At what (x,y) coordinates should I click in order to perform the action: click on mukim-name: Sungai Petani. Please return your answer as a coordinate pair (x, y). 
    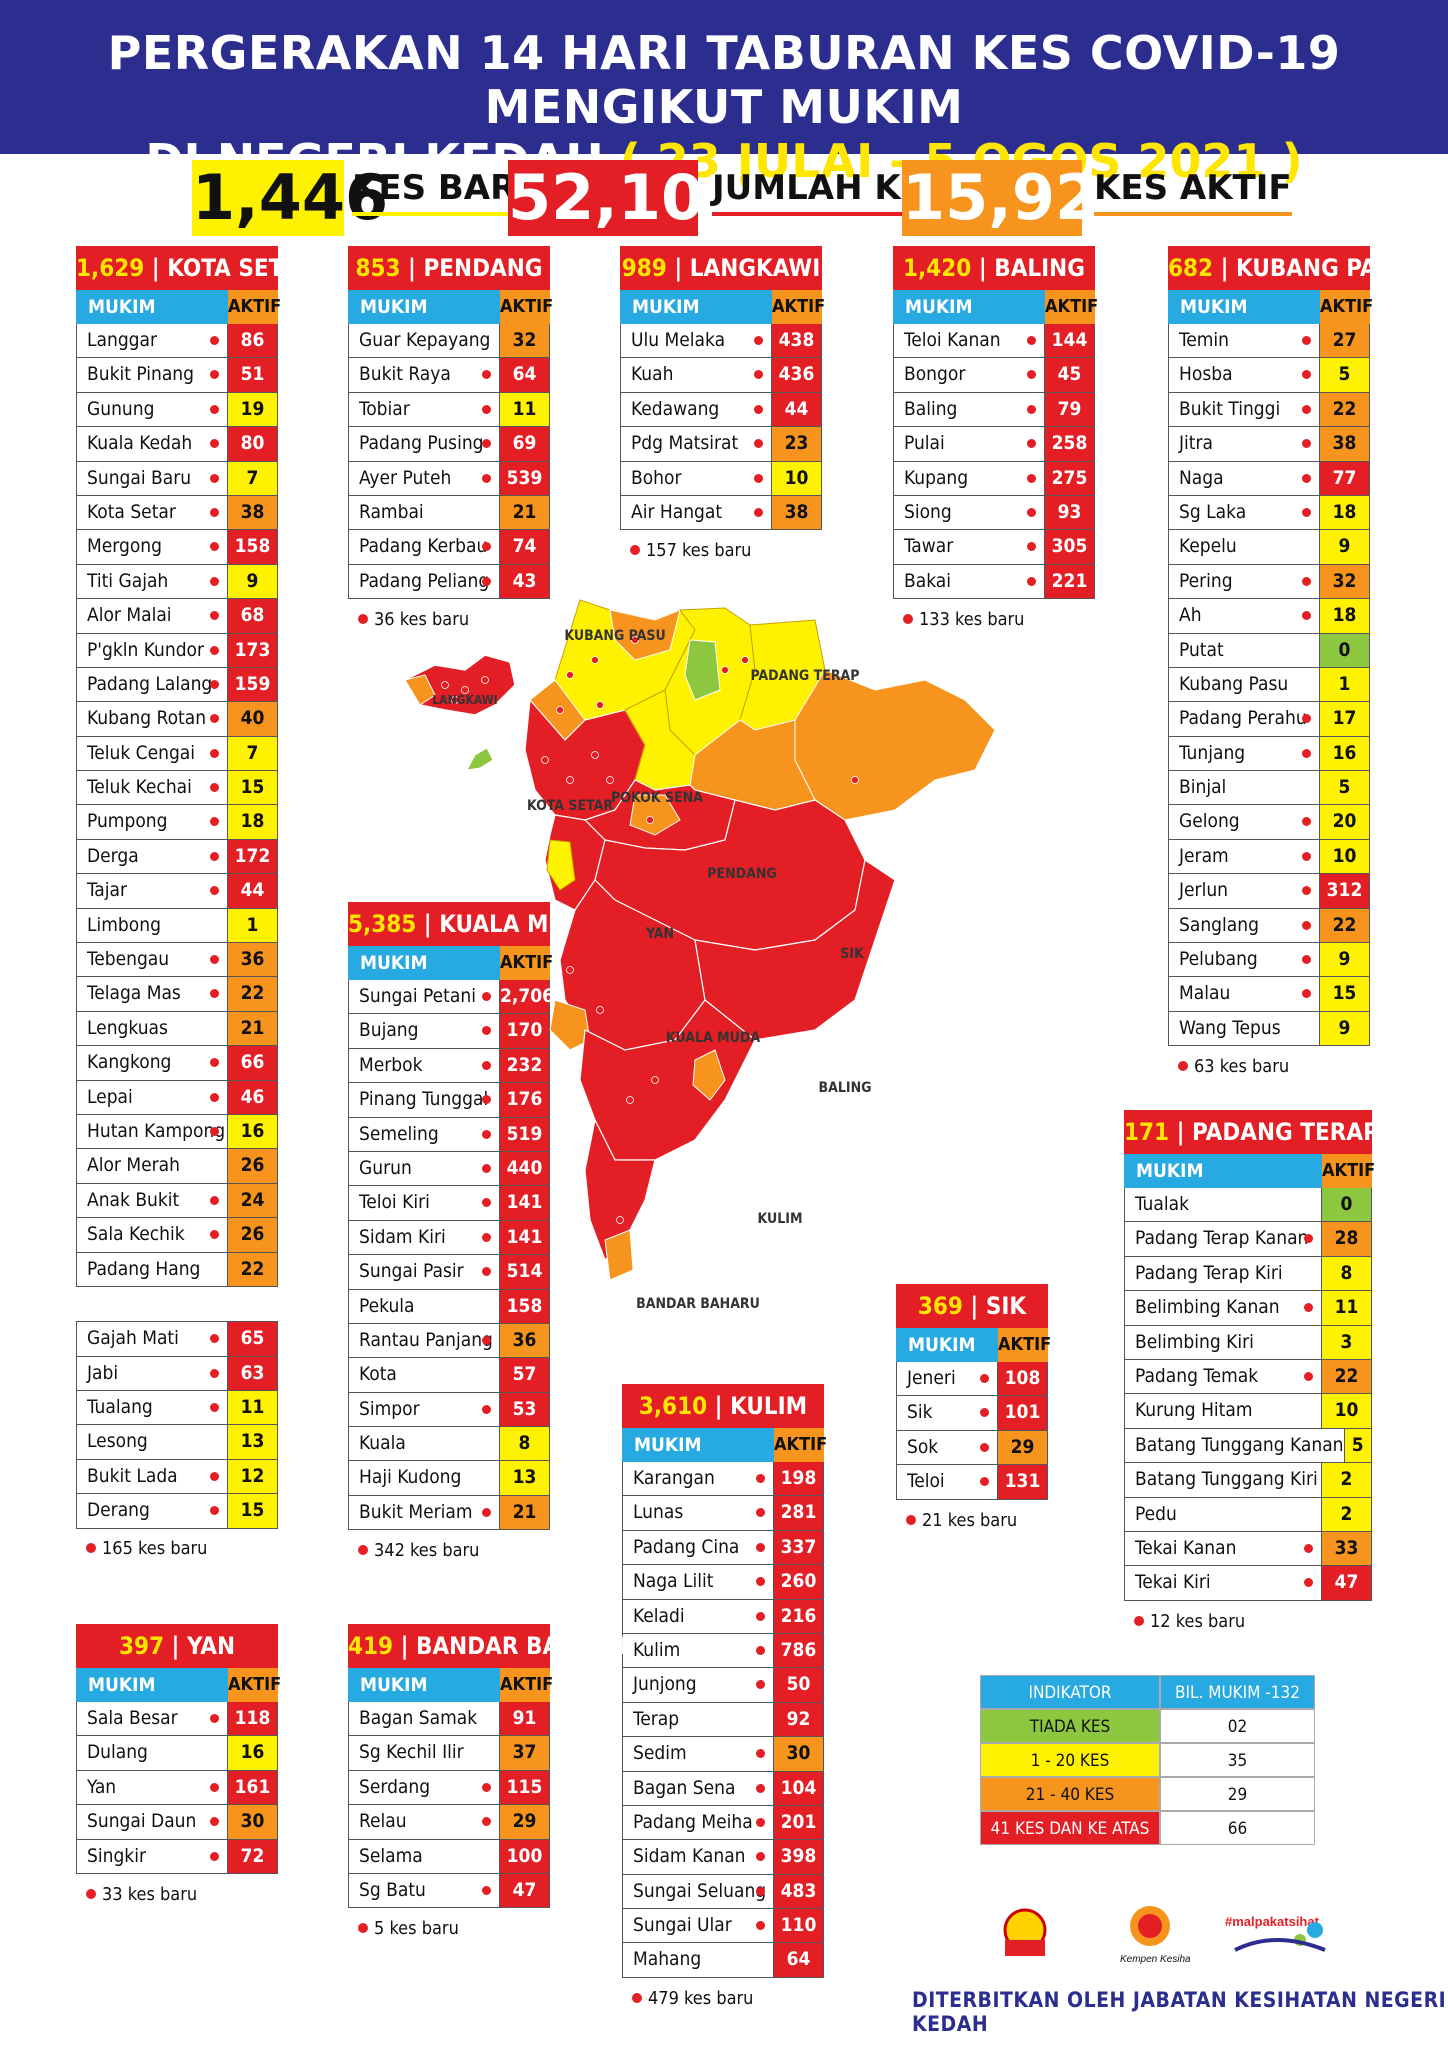
    Looking at the image, I should click on (424, 996).